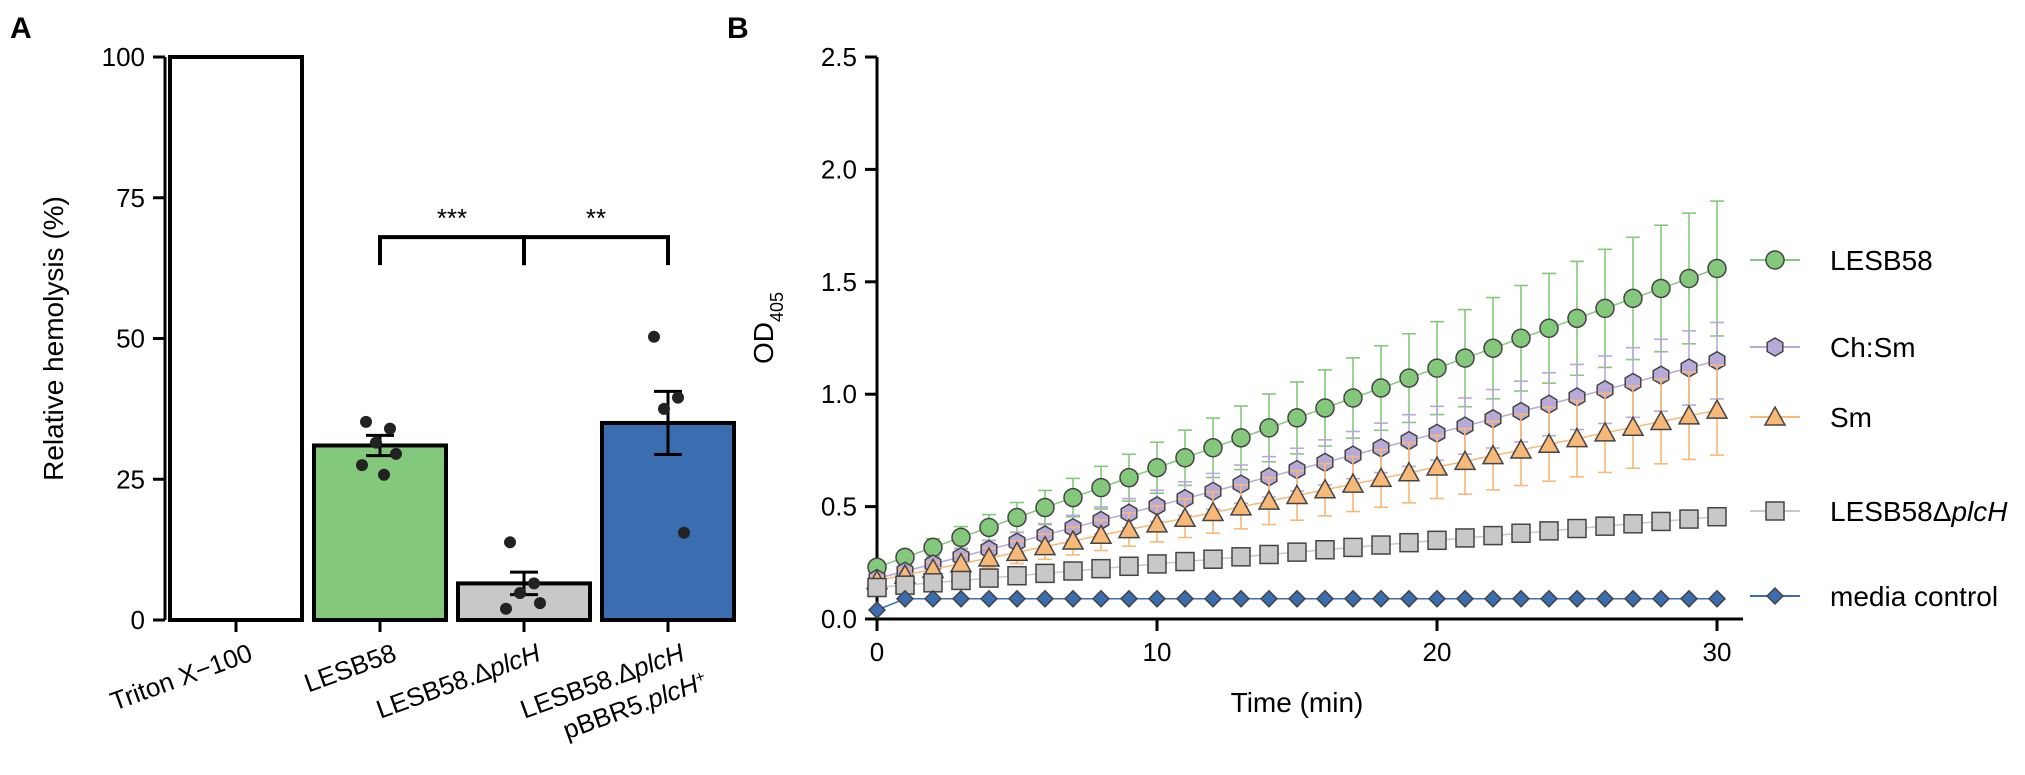 This screenshot has height=775, width=2025. I want to click on legend-label: Ch:Sm, so click(1873, 347).